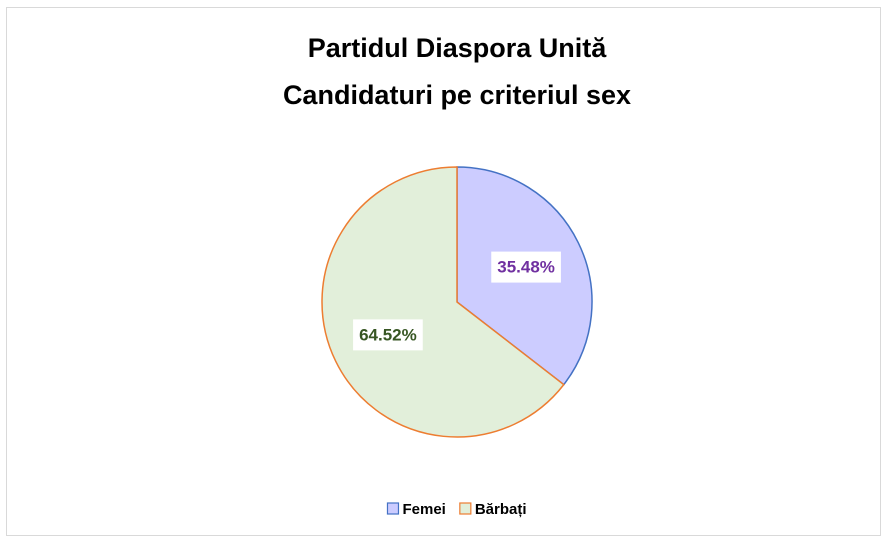 The image size is (889, 537). Describe the element at coordinates (501, 509) in the screenshot. I see `legend-label: Bărbați` at that location.